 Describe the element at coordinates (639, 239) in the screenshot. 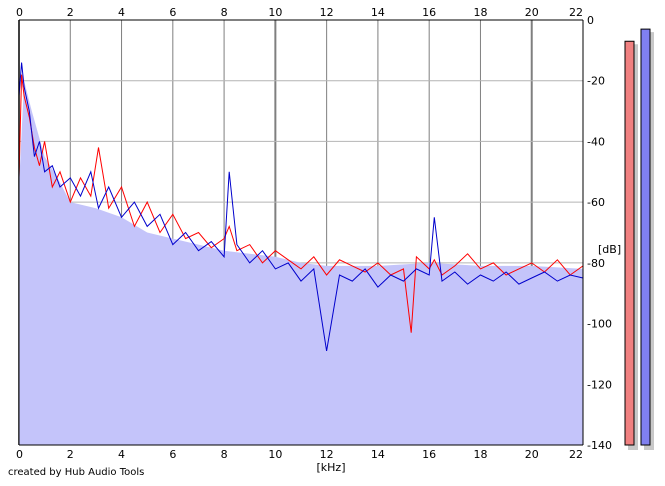

I see `level-meters` at that location.